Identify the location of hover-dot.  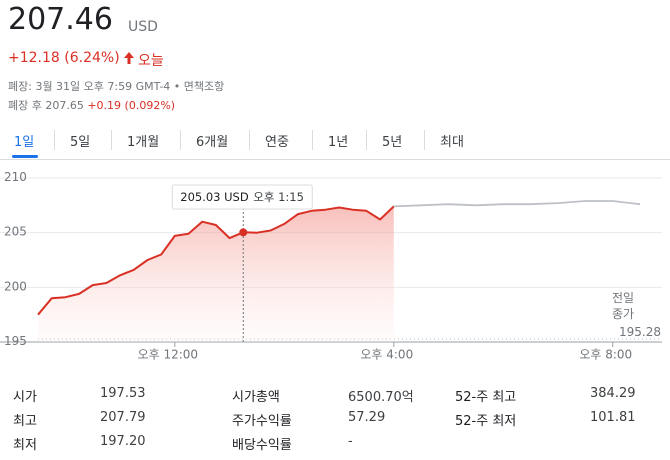
(243, 232).